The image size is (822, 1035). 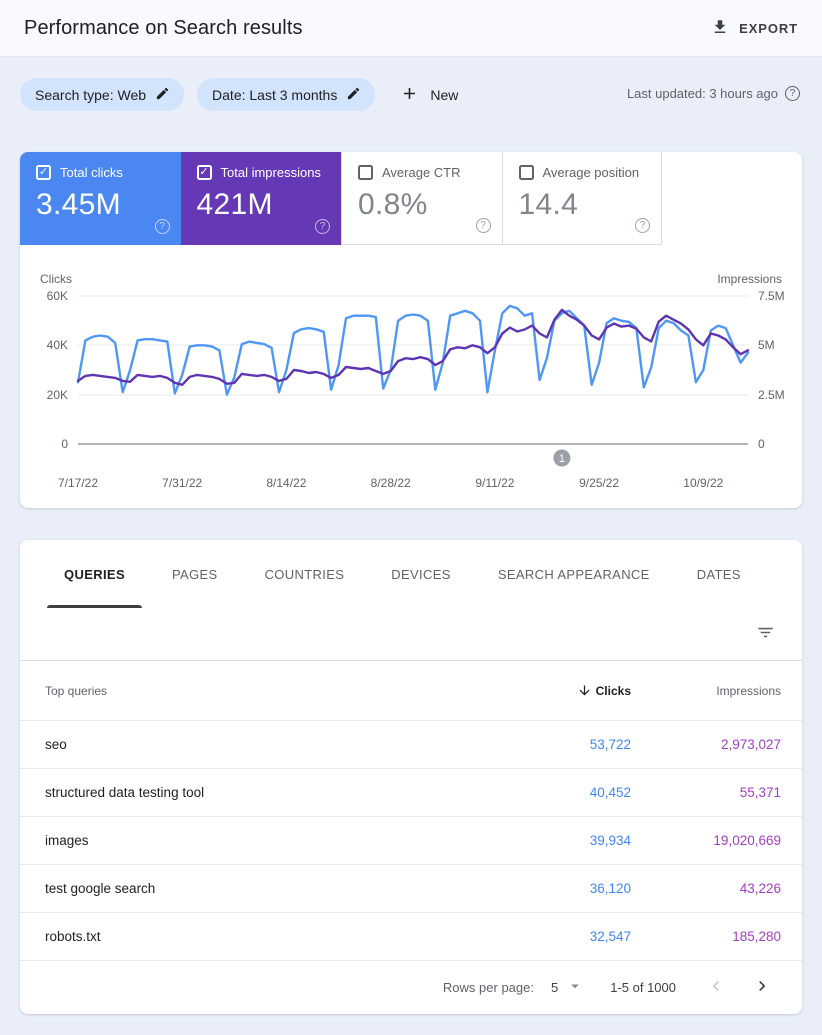 I want to click on x-tick-label: 9/11/22, so click(x=494, y=483).